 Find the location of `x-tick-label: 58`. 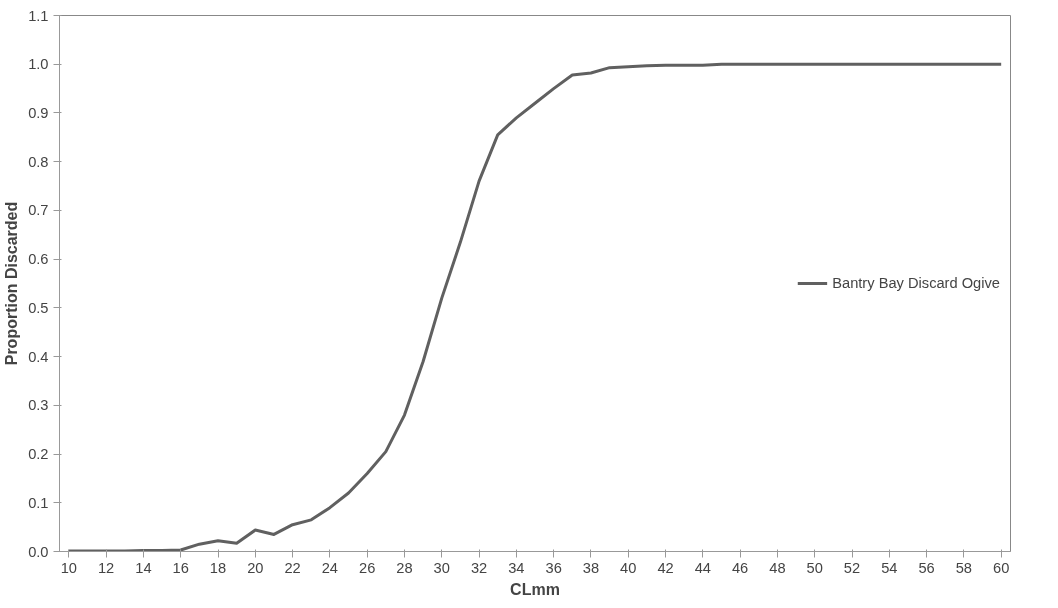

x-tick-label: 58 is located at coordinates (964, 567).